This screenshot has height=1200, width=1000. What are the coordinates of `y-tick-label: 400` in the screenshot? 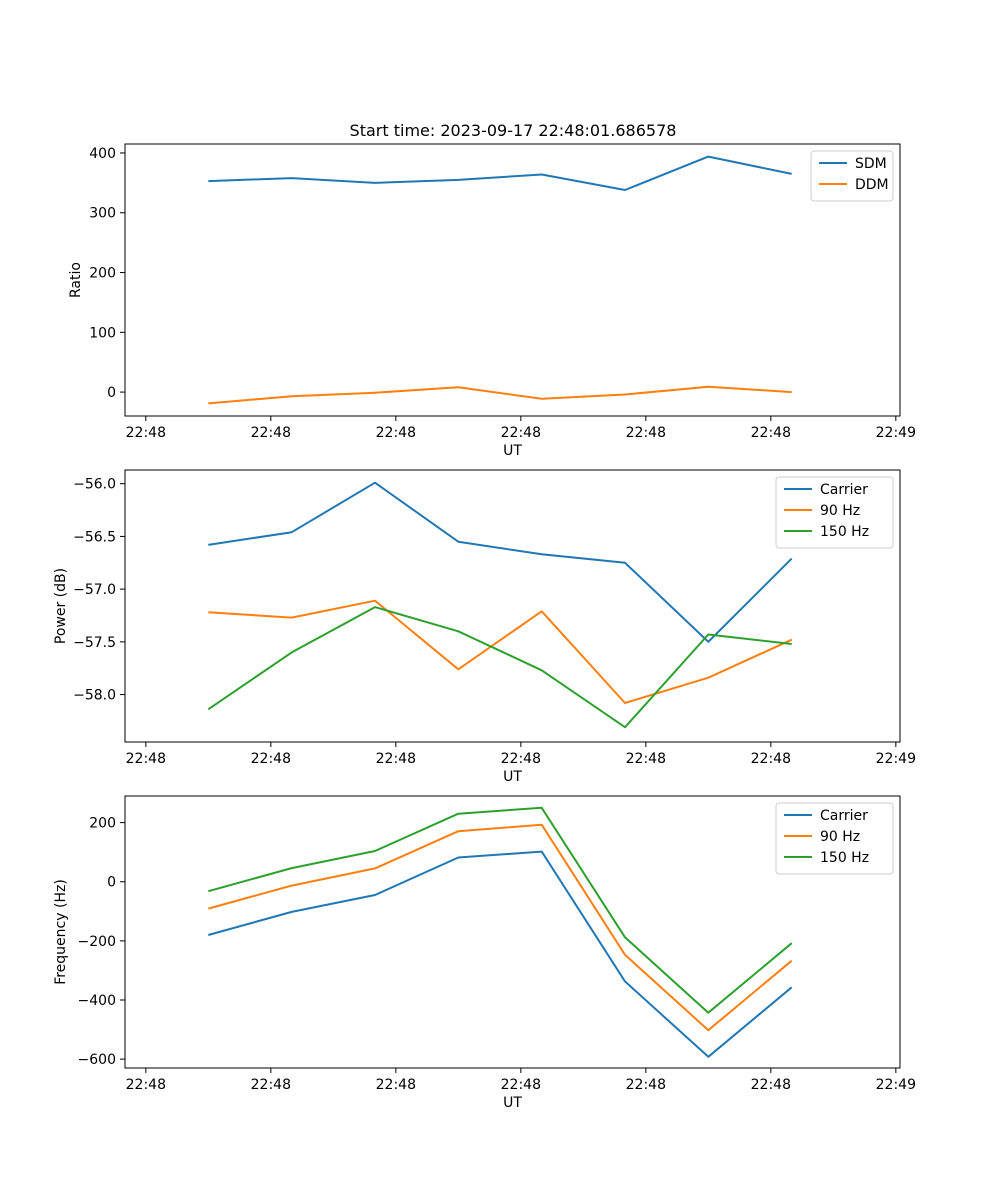 It's located at (102, 154).